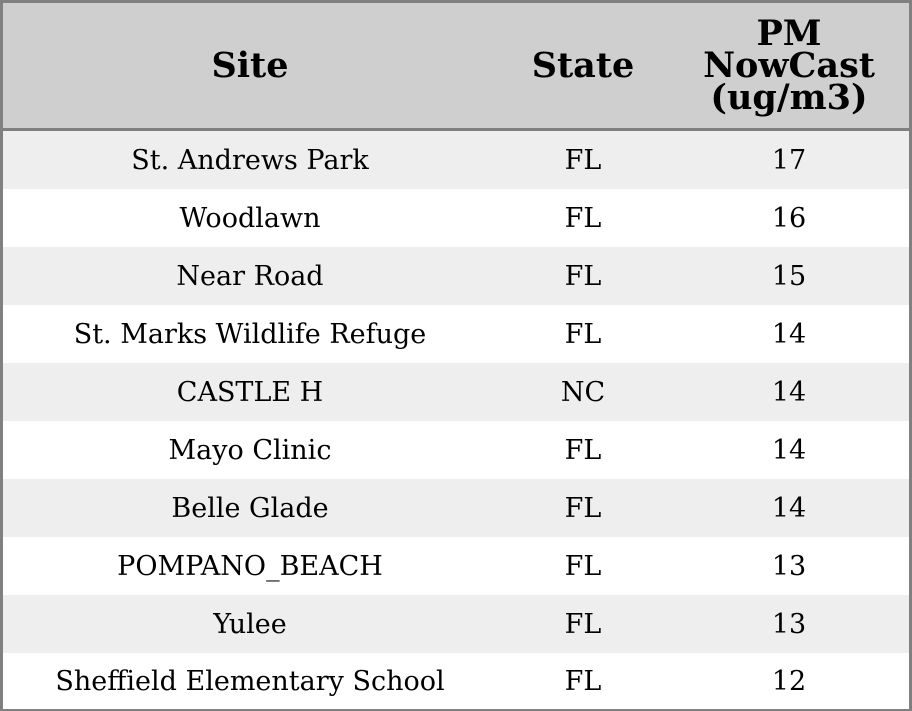 Image resolution: width=912 pixels, height=711 pixels. I want to click on table-row: Mayo Clinic FL 14, so click(456, 450).